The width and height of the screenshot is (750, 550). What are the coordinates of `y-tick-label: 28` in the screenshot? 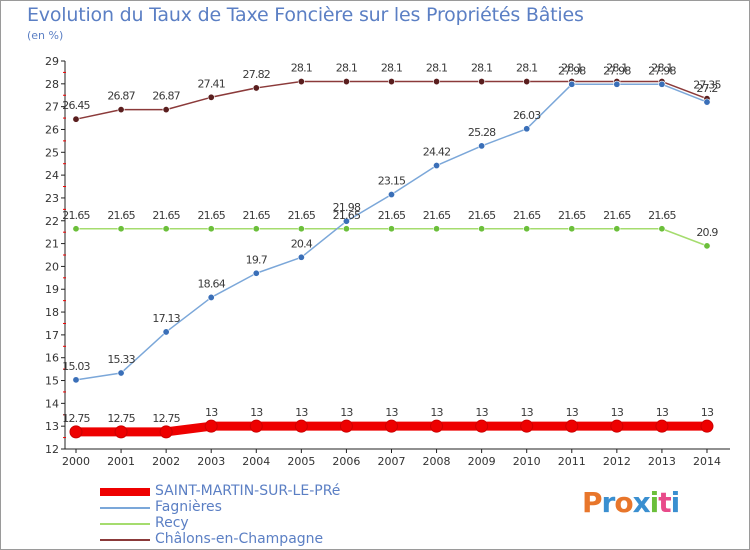 It's located at (52, 84).